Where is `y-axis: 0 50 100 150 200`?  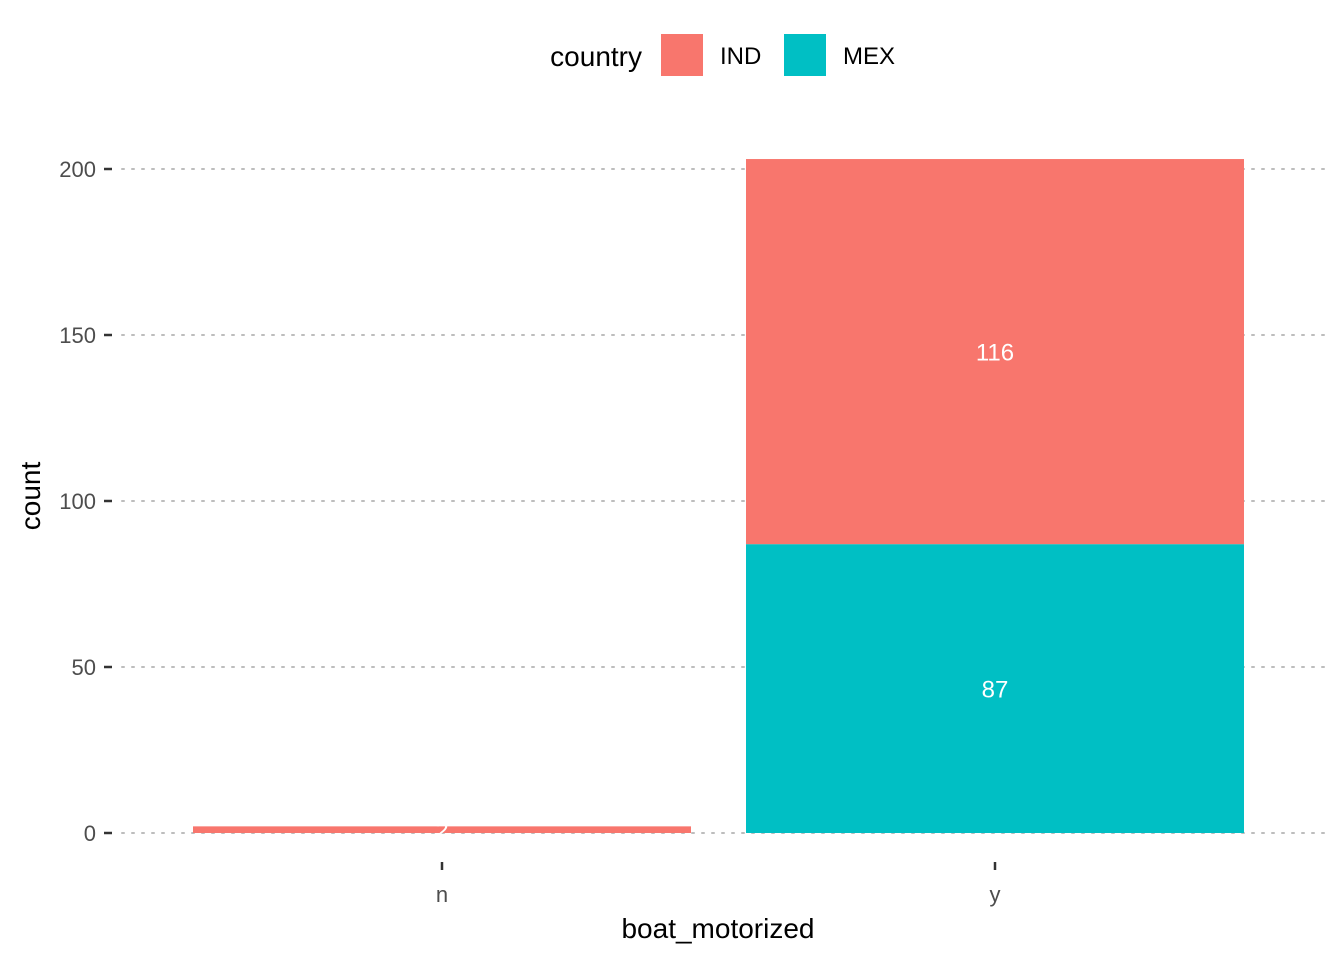
y-axis: 0 50 100 150 200 is located at coordinates (85, 501).